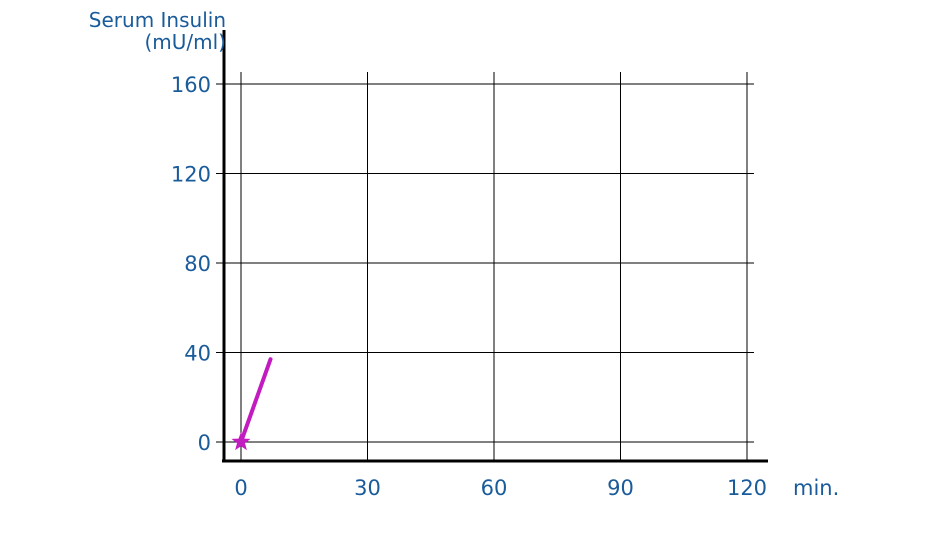  Describe the element at coordinates (367, 488) in the screenshot. I see `x-tick-label: 30` at that location.